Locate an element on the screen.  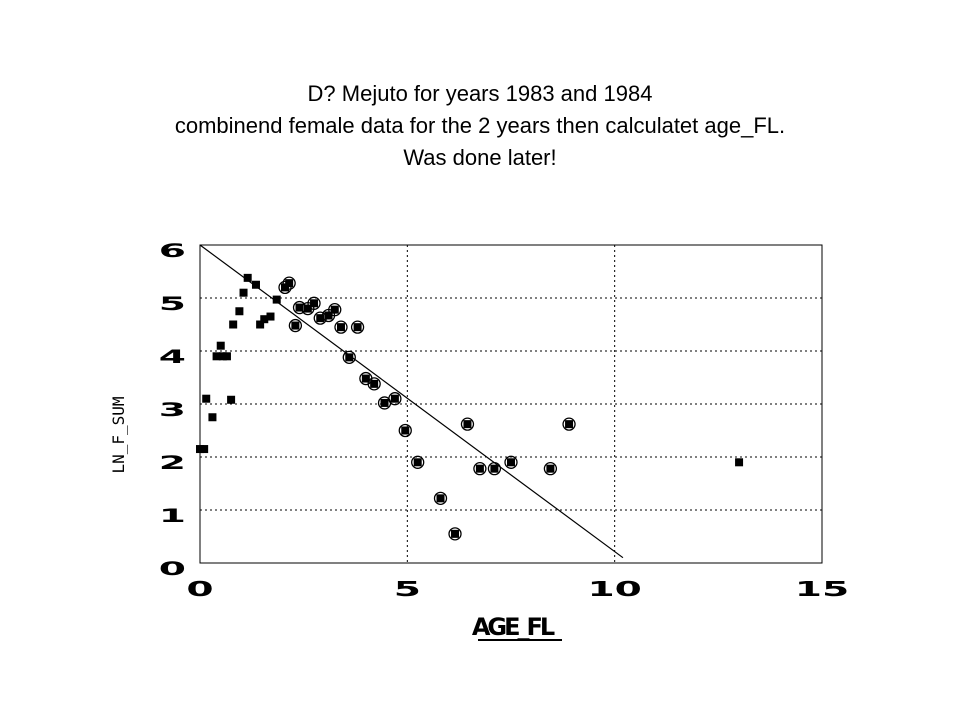
x-tick-label-1: 5 is located at coordinates (407, 590).